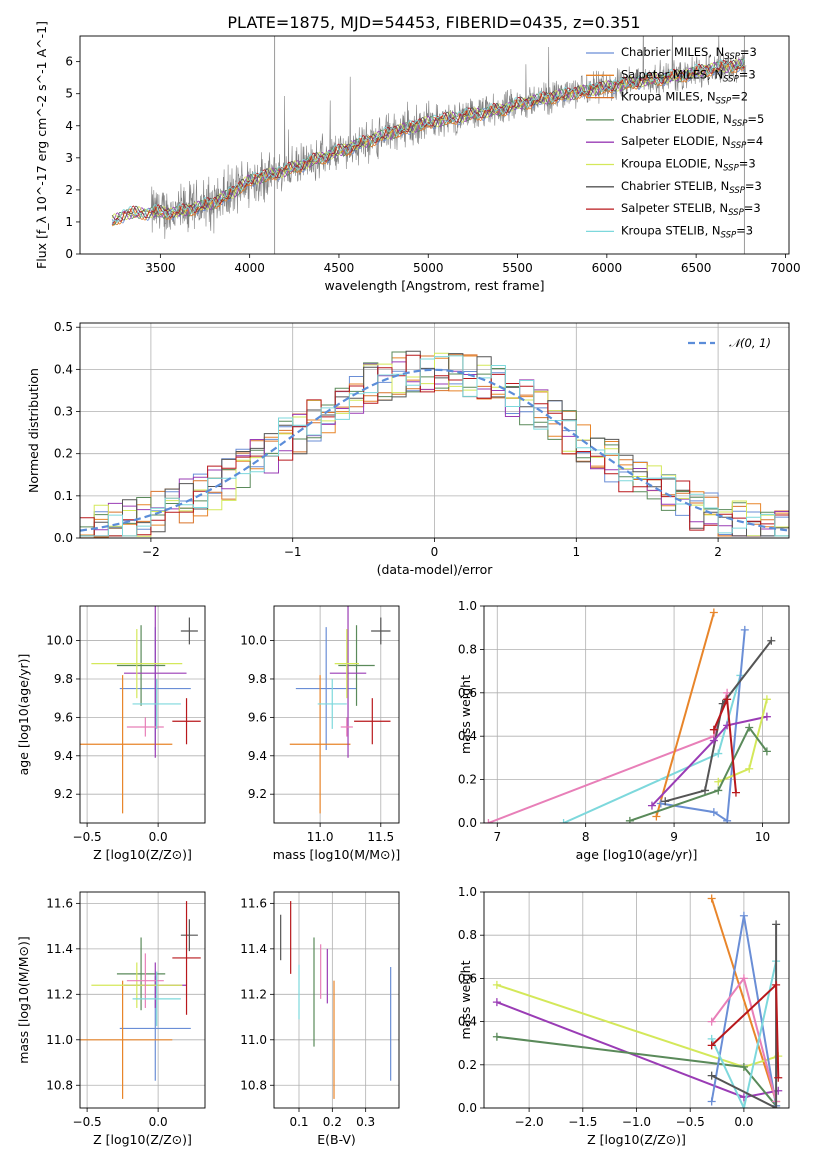  What do you see at coordinates (637, 854) in the screenshot?
I see `x-axis-label: age [log10(age/yr)]` at bounding box center [637, 854].